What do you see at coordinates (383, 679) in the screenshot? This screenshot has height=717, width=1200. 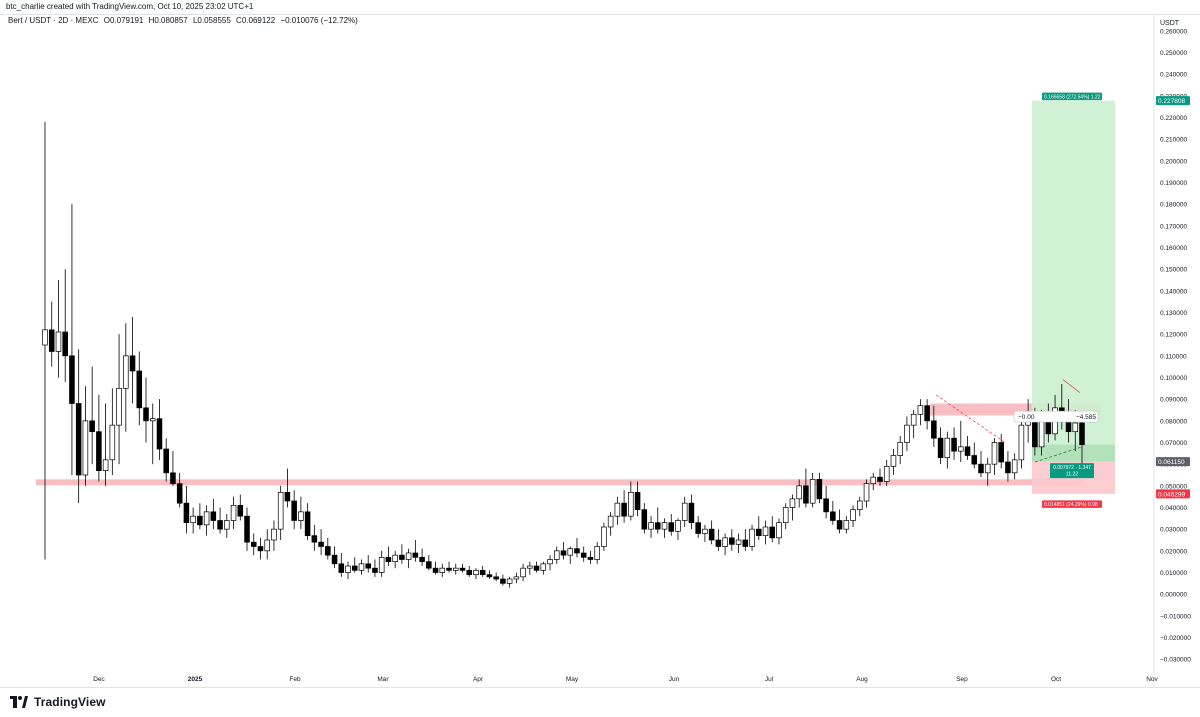 I see `time-axis-tick: Mar` at bounding box center [383, 679].